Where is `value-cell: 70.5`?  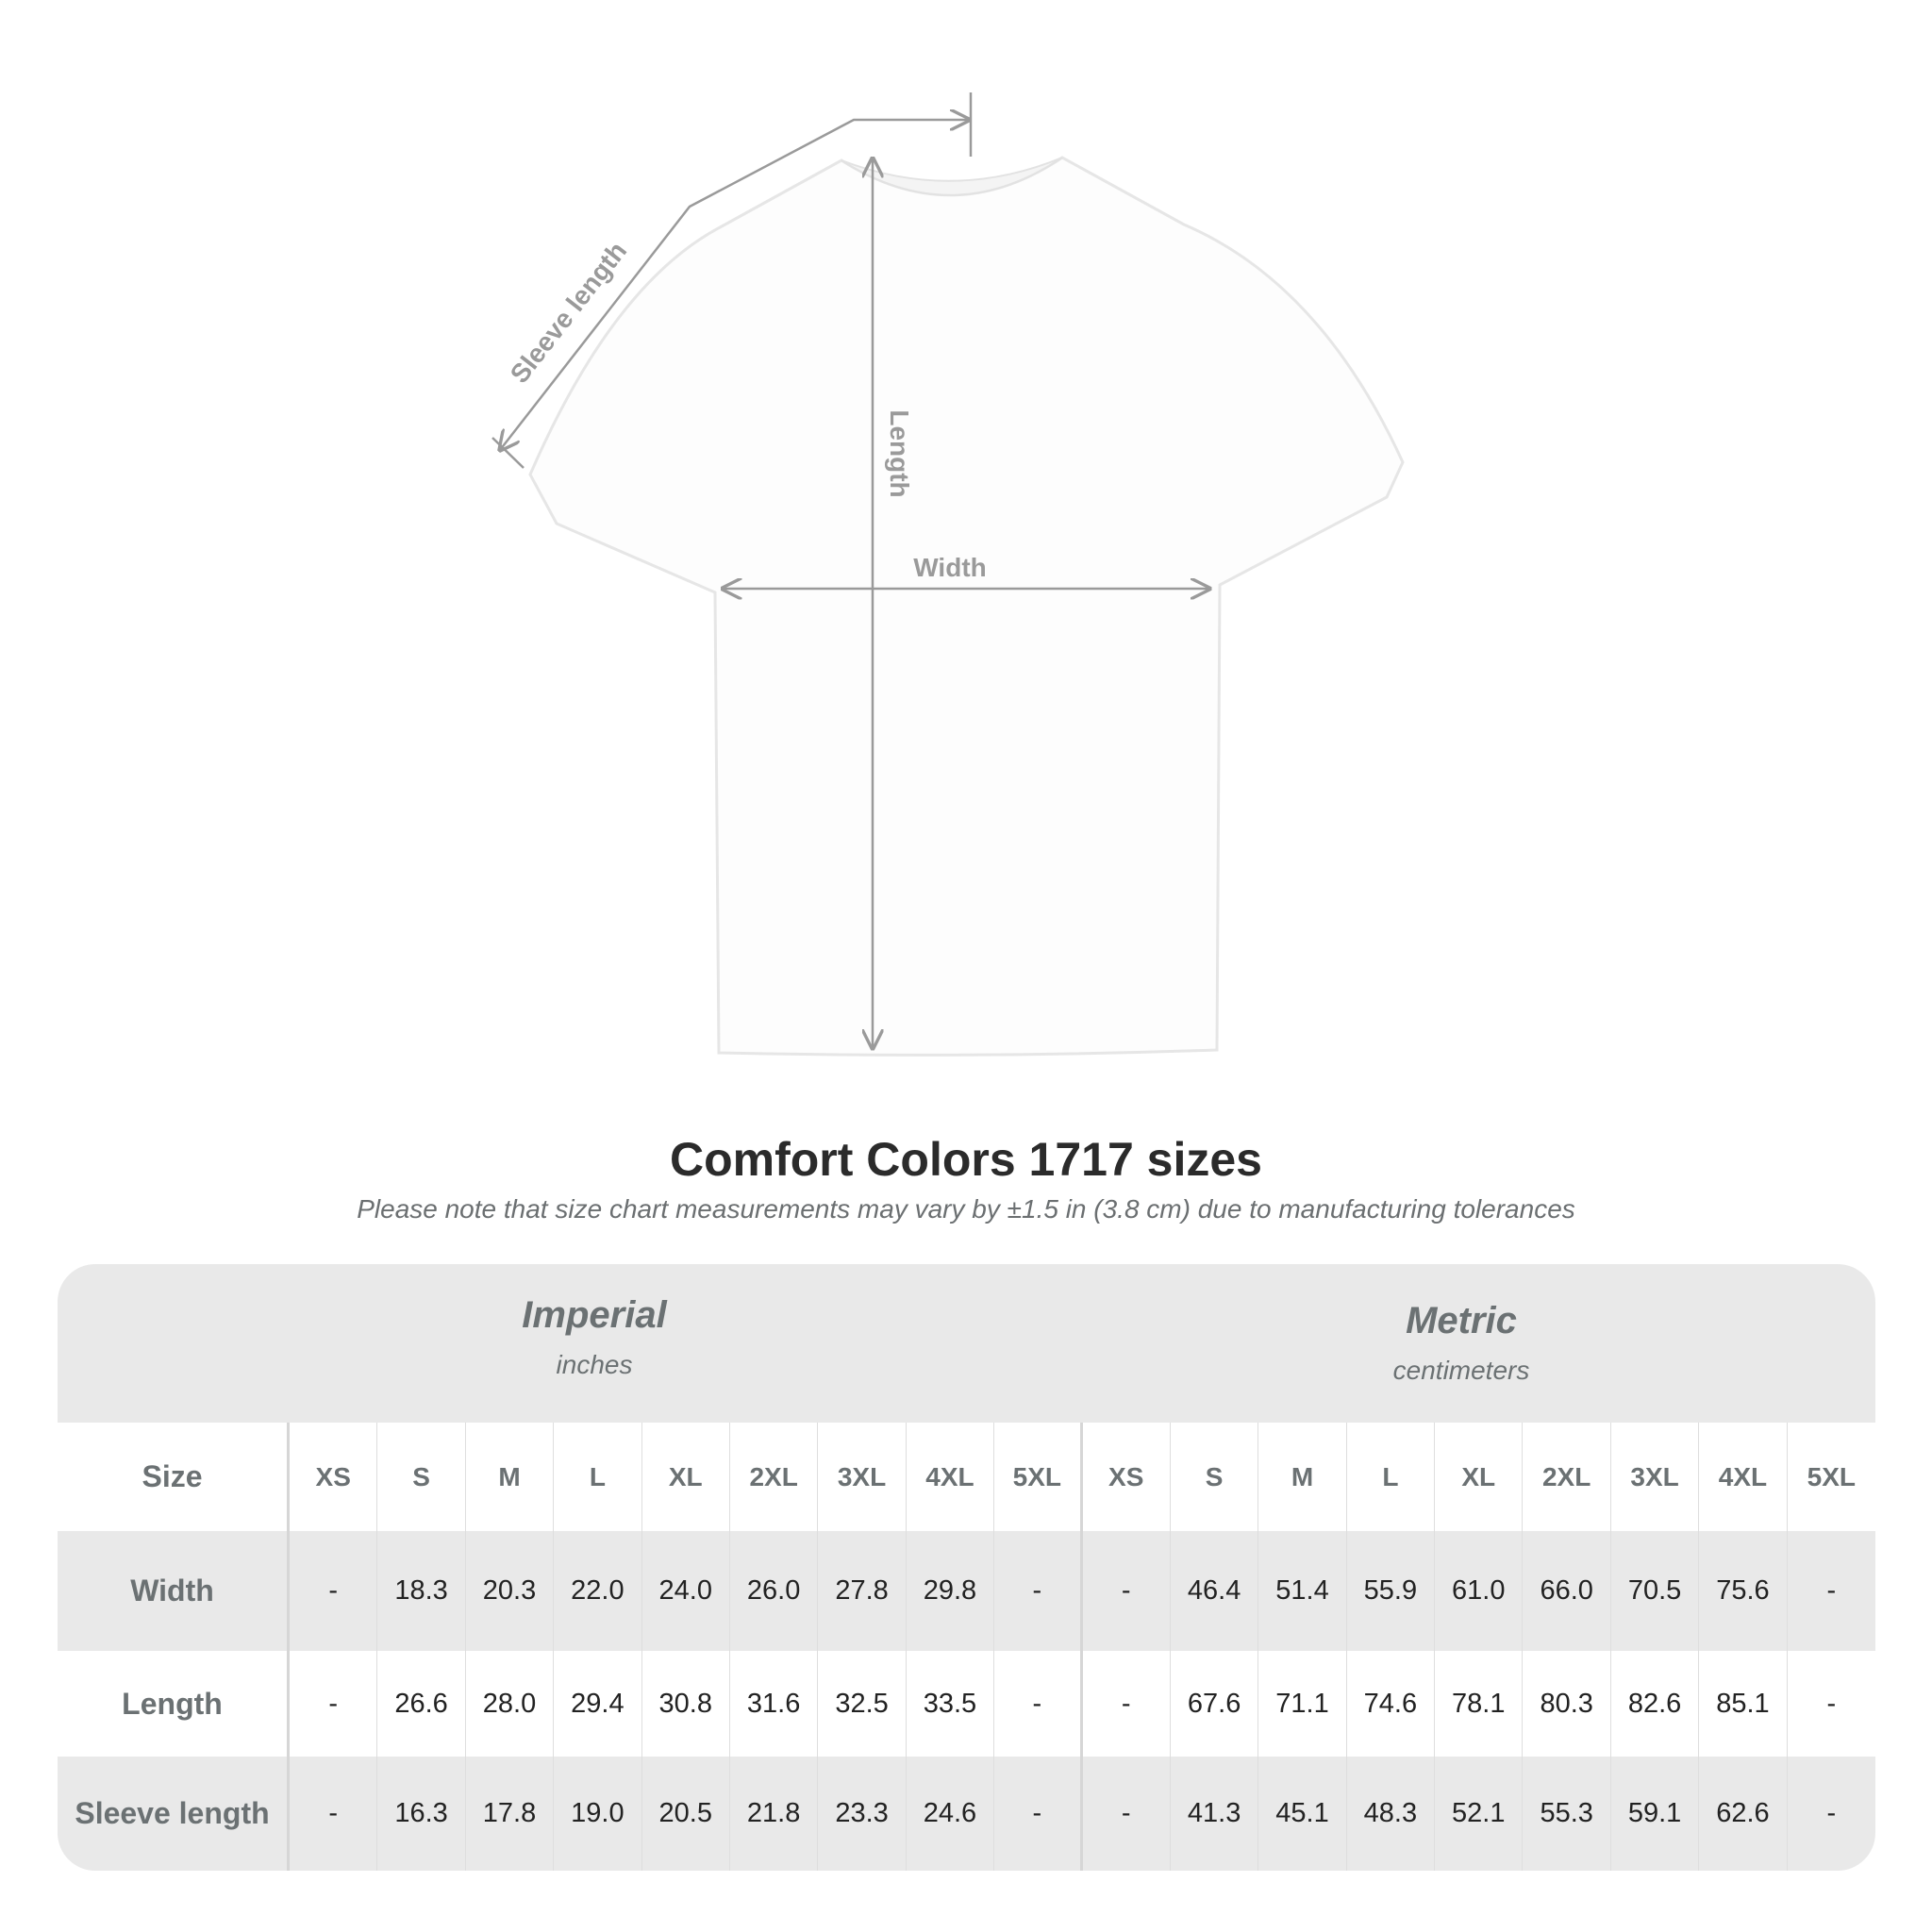
value-cell: 70.5 is located at coordinates (1655, 1591).